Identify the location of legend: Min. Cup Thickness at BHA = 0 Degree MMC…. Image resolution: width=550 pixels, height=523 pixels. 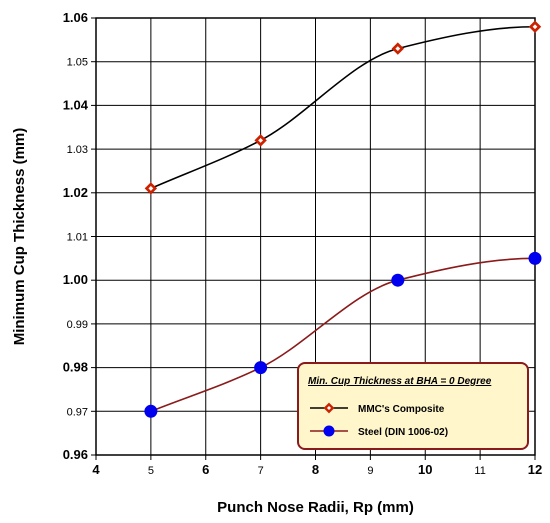
(413, 406).